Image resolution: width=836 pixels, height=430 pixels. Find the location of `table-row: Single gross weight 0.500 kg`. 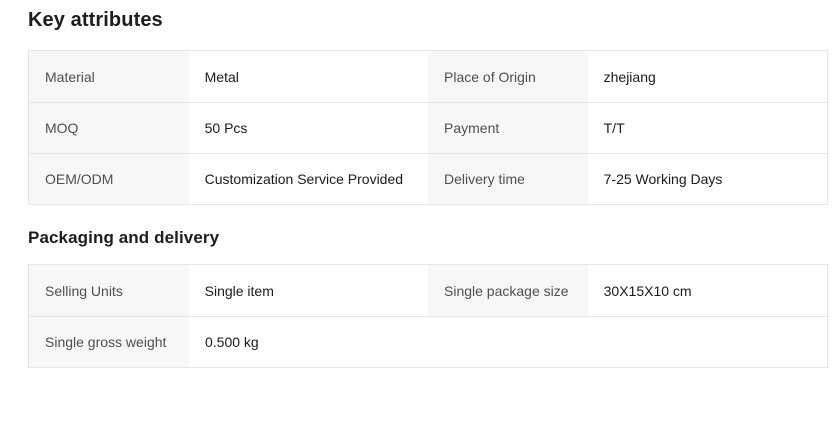

table-row: Single gross weight 0.500 kg is located at coordinates (428, 341).